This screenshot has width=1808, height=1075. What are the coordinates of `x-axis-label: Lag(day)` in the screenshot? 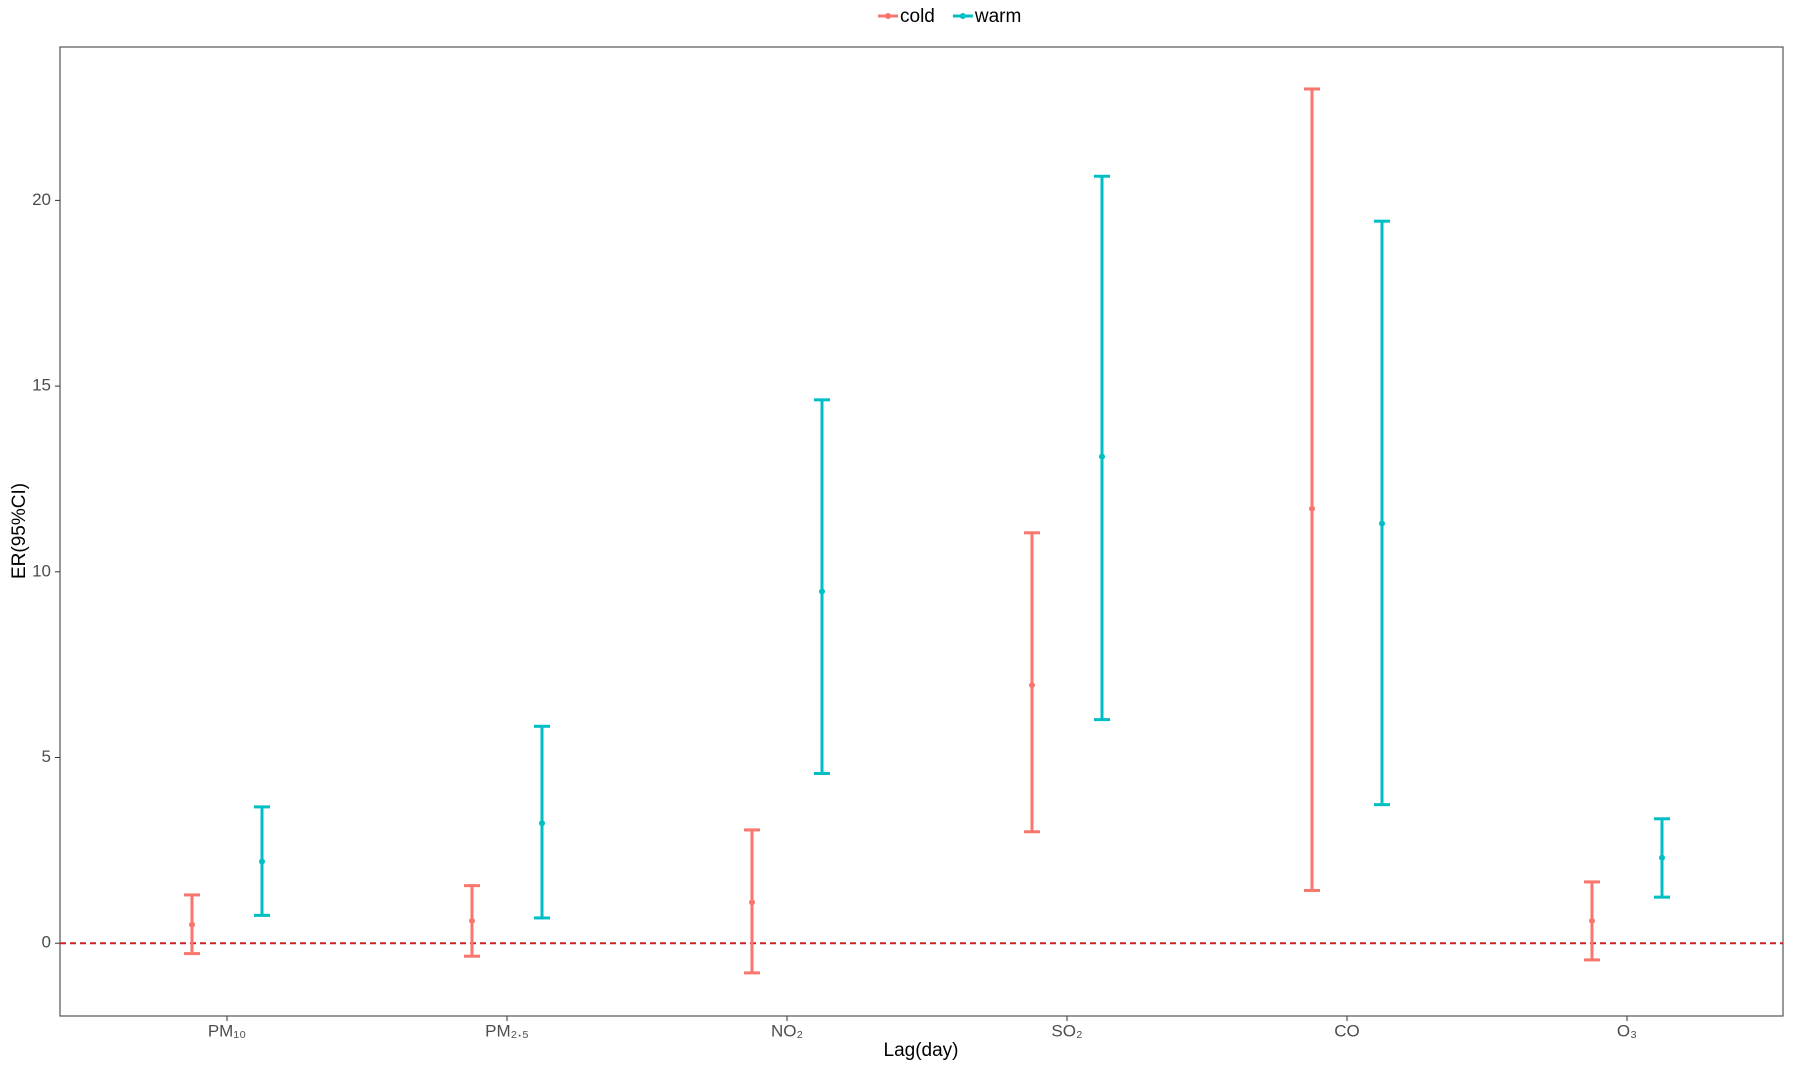 It's located at (921, 1050).